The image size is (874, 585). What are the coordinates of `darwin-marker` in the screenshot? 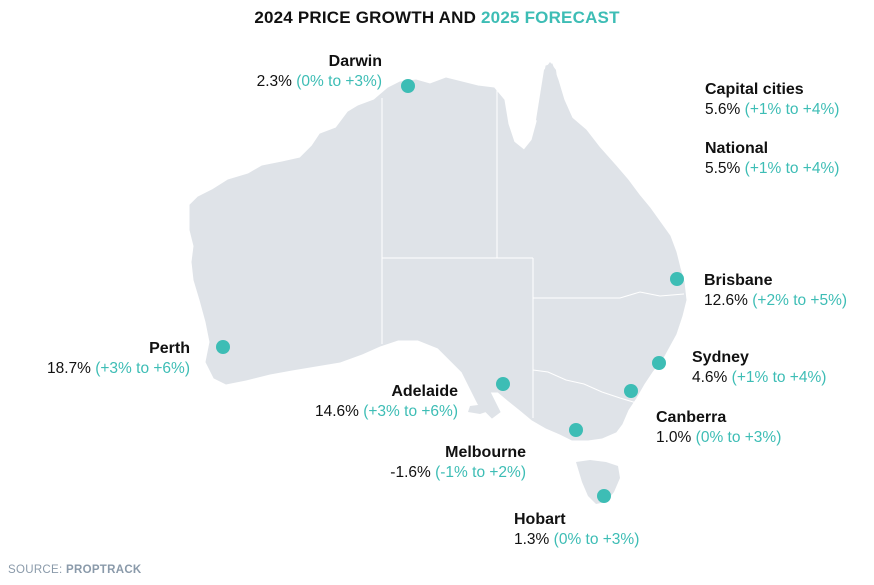 It's located at (408, 86).